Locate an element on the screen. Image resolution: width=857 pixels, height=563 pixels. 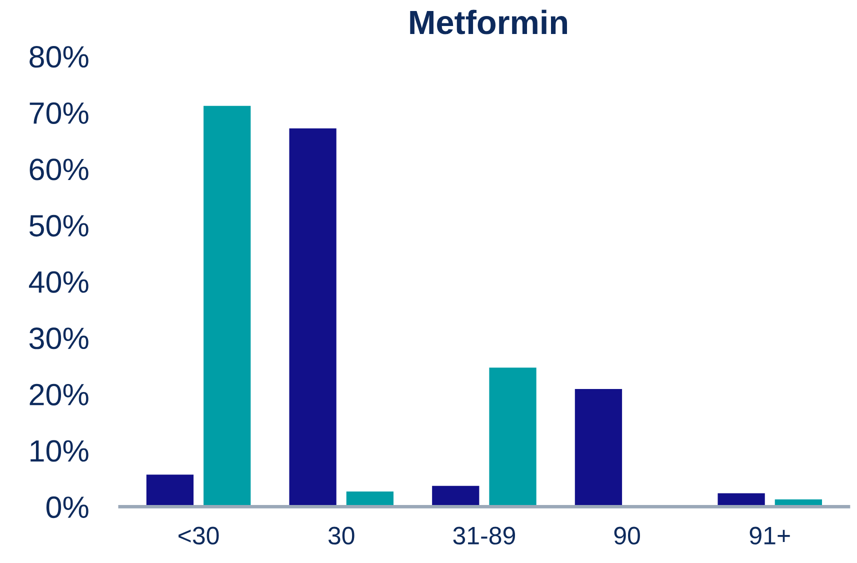
y-tick-label: 20% is located at coordinates (59, 395).